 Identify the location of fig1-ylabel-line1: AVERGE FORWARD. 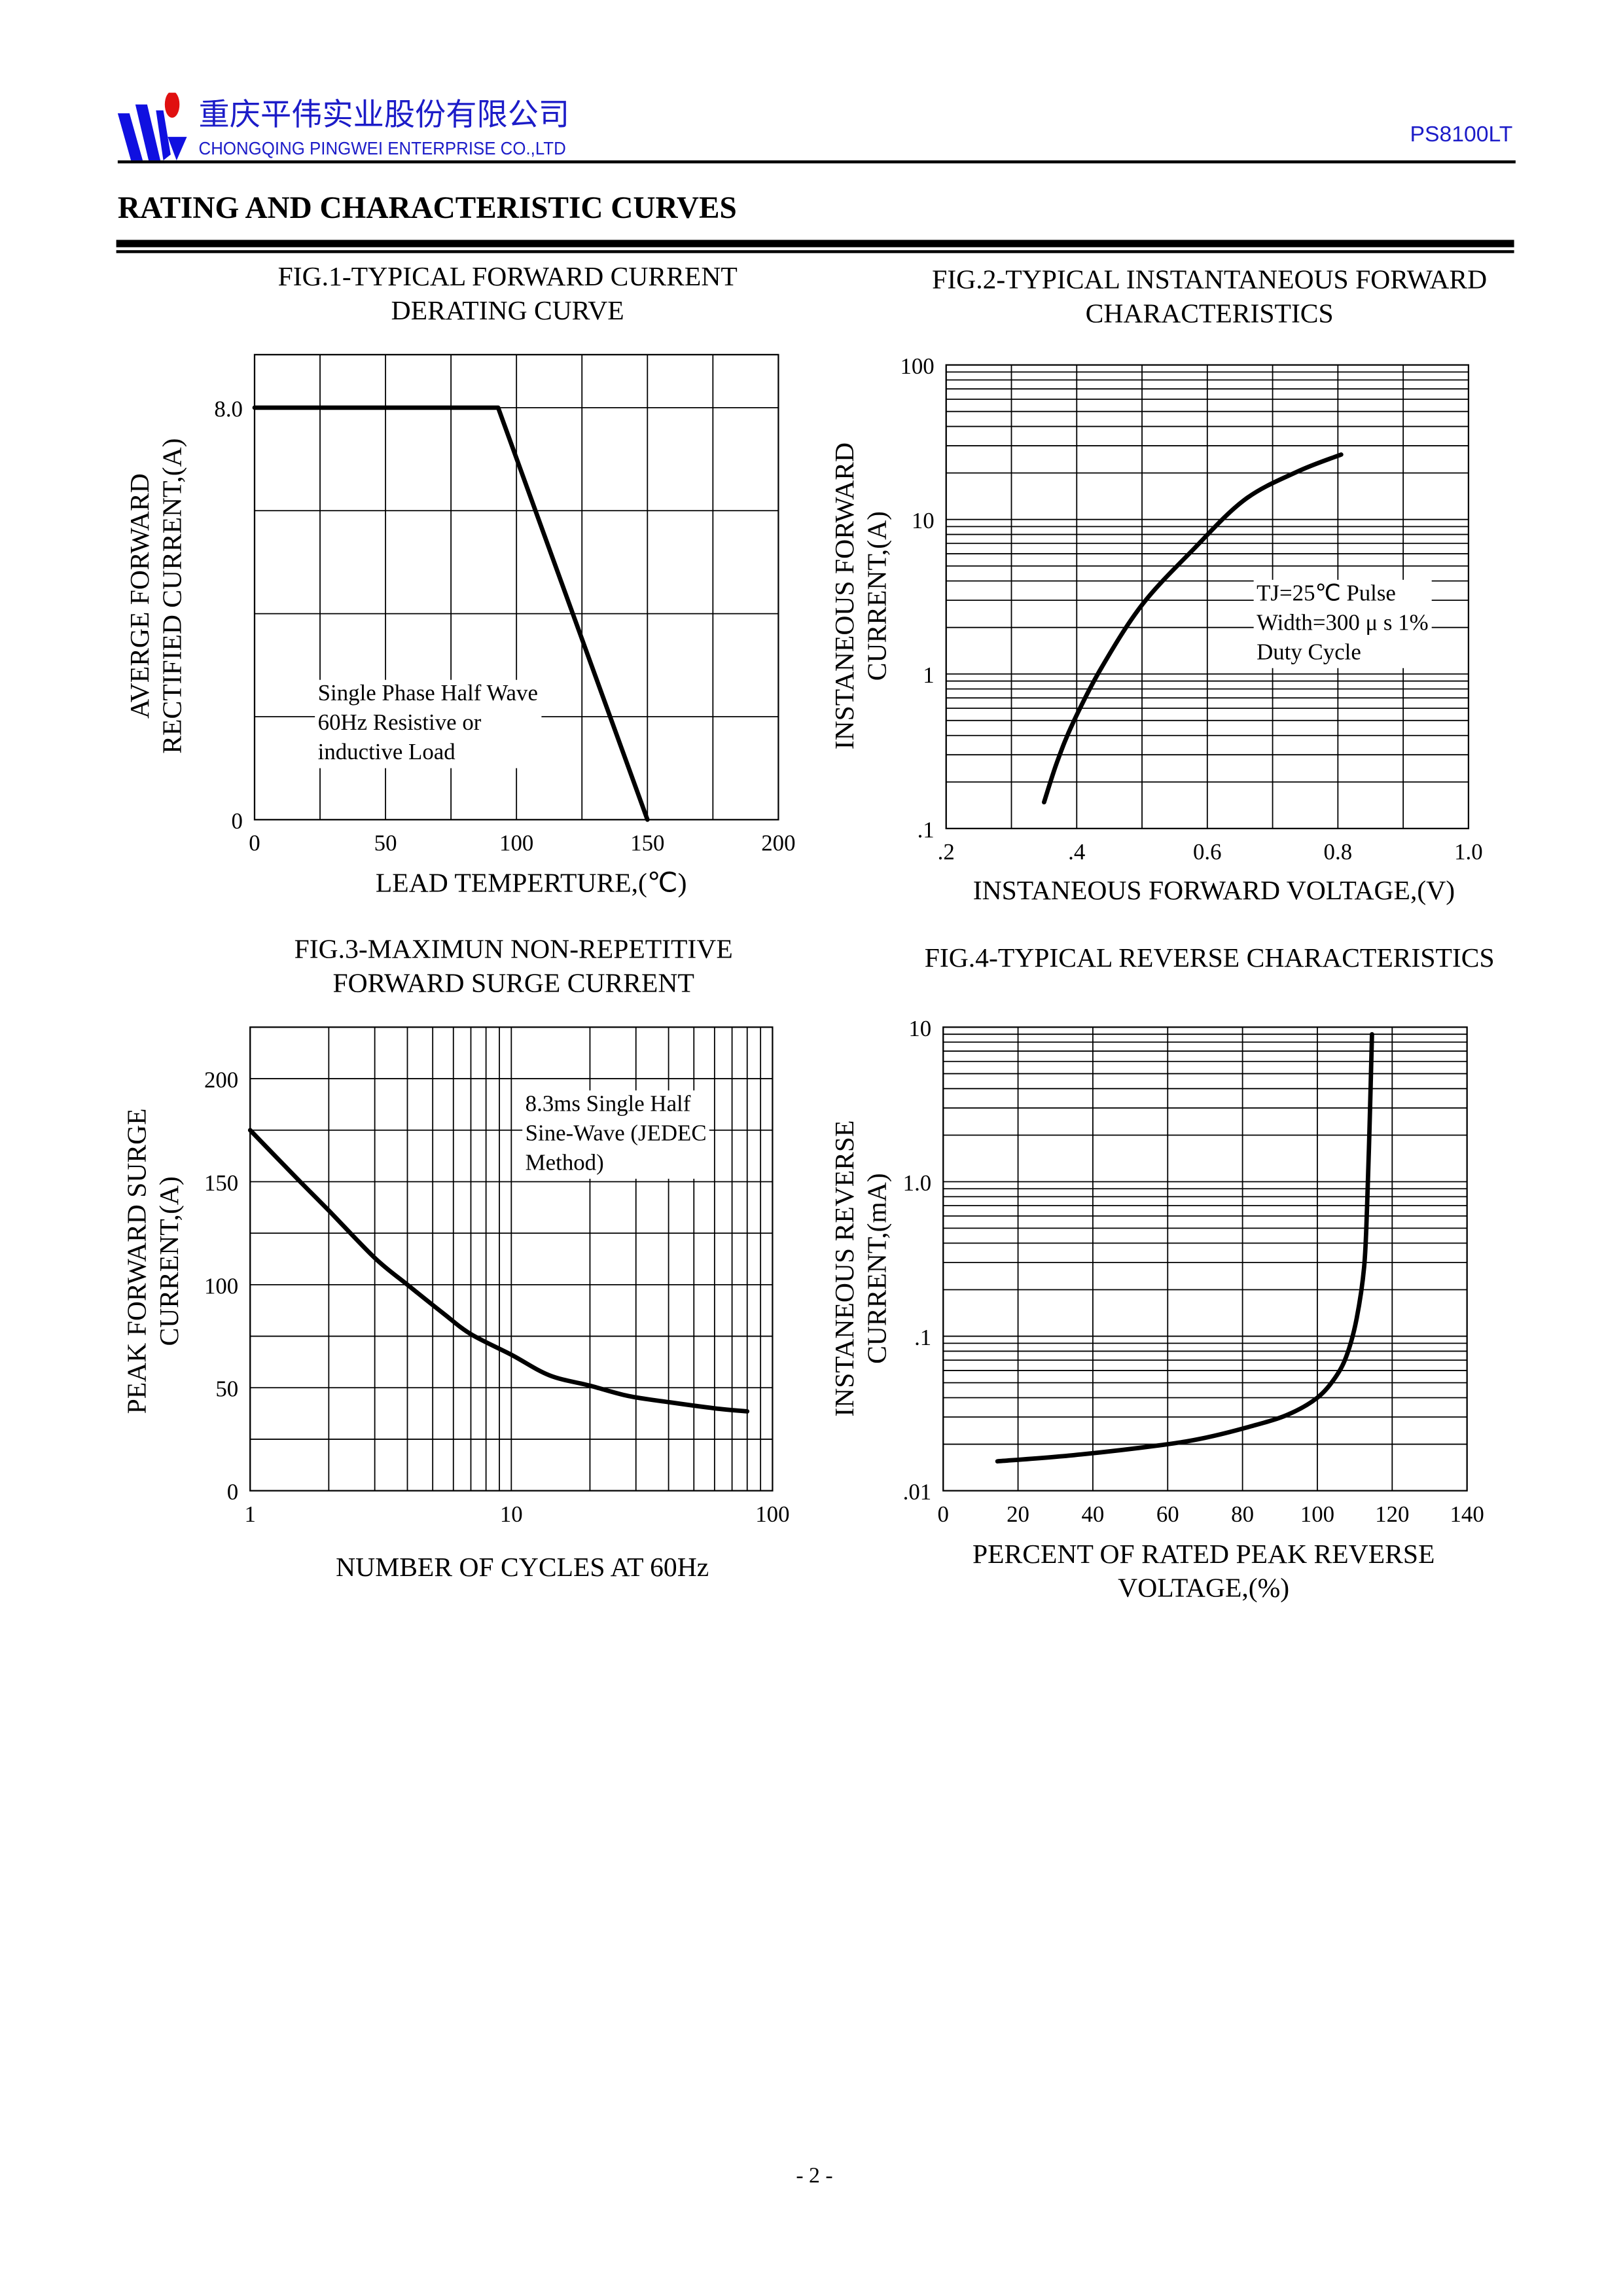
(141, 596).